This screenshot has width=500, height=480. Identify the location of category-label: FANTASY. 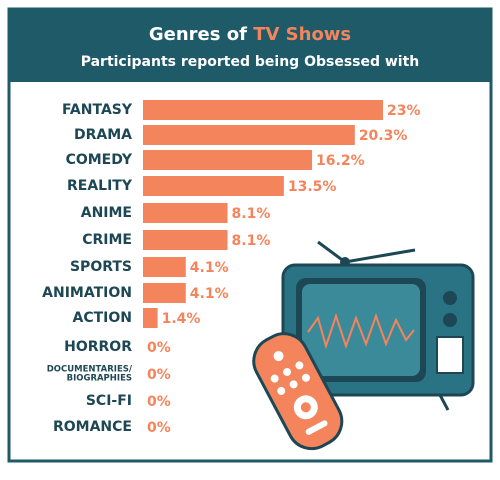
(96, 110).